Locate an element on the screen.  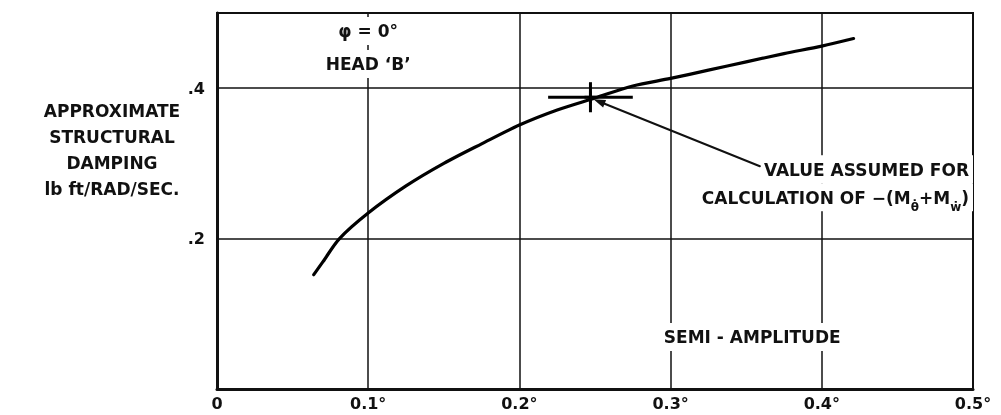
y-tick-label: .4 is located at coordinates (196, 88).